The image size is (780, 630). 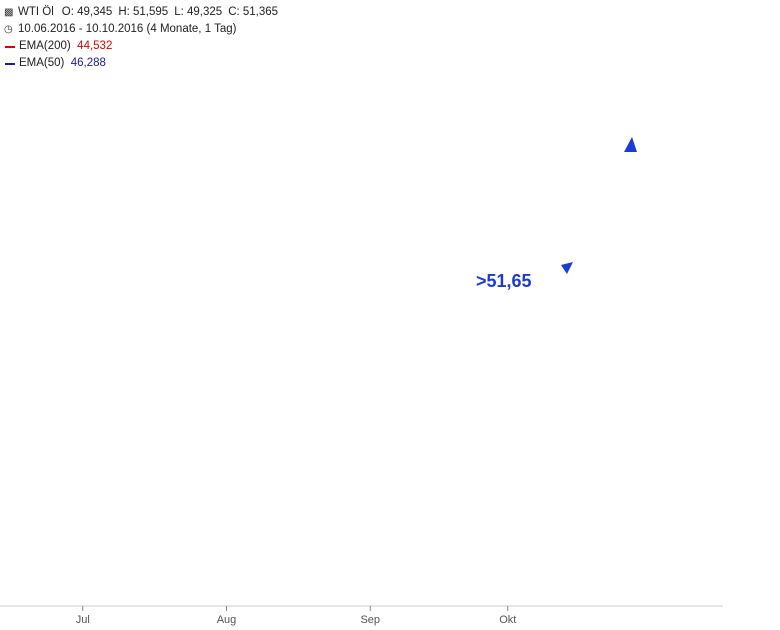 What do you see at coordinates (10, 63) in the screenshot?
I see `ema50-swatch` at bounding box center [10, 63].